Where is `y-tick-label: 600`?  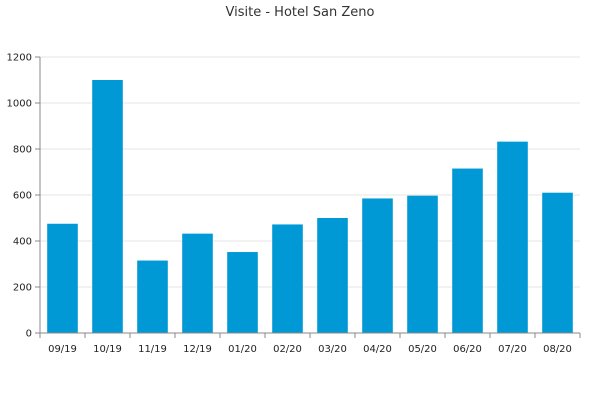 y-tick-label: 600 is located at coordinates (22, 196).